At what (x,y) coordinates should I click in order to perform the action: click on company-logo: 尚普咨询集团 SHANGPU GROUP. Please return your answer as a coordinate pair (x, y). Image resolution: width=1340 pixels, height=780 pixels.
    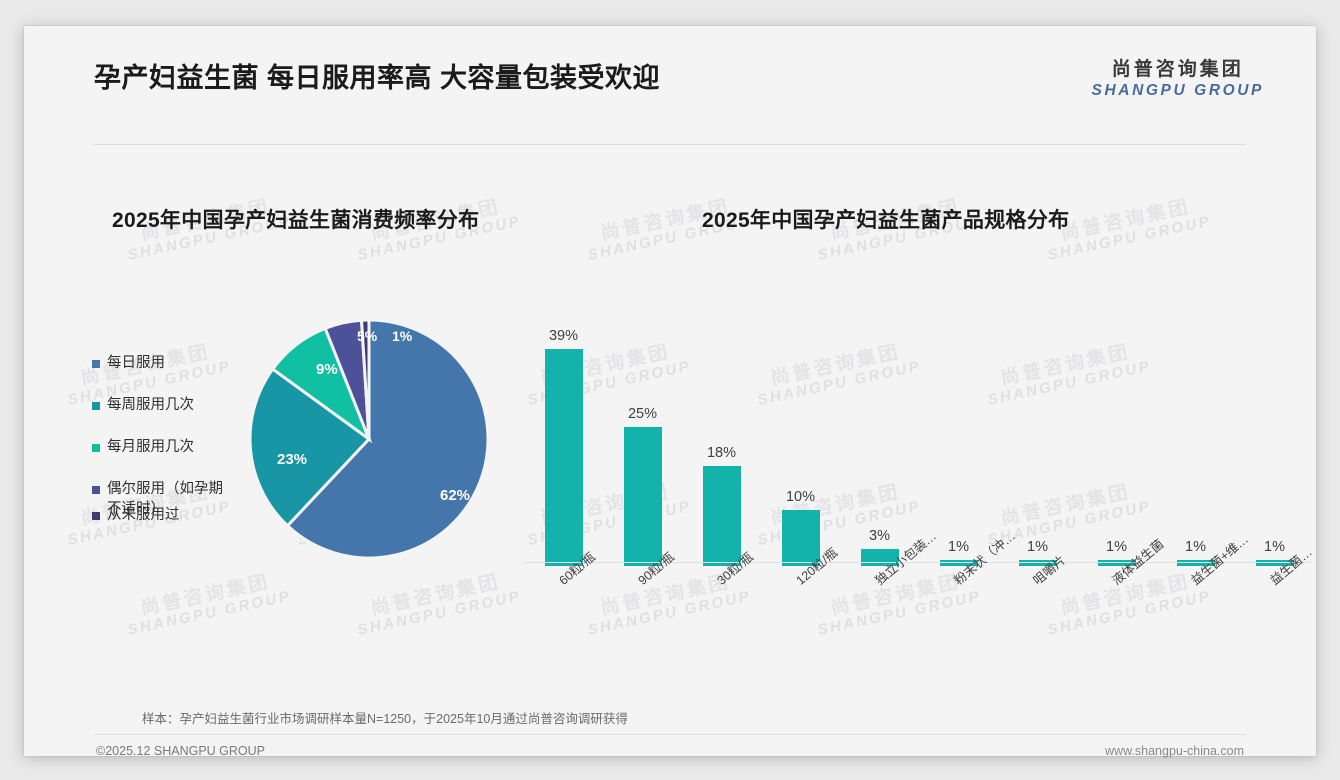
    Looking at the image, I should click on (1178, 77).